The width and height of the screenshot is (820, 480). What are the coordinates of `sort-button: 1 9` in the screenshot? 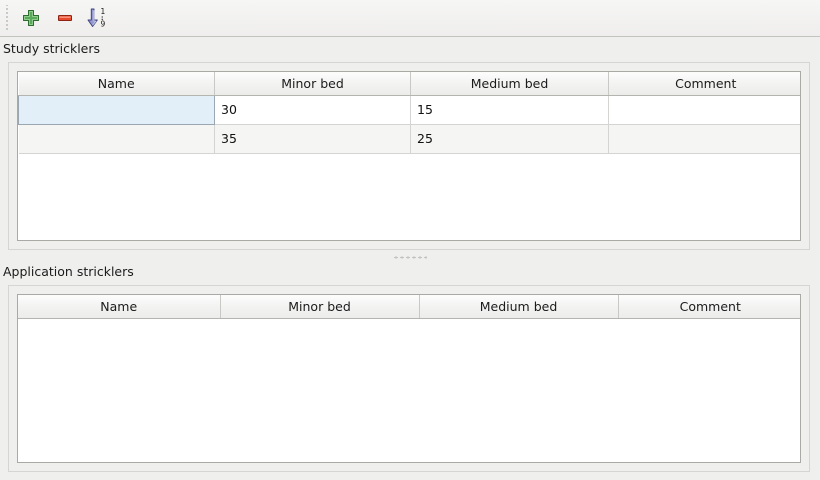 It's located at (99, 18).